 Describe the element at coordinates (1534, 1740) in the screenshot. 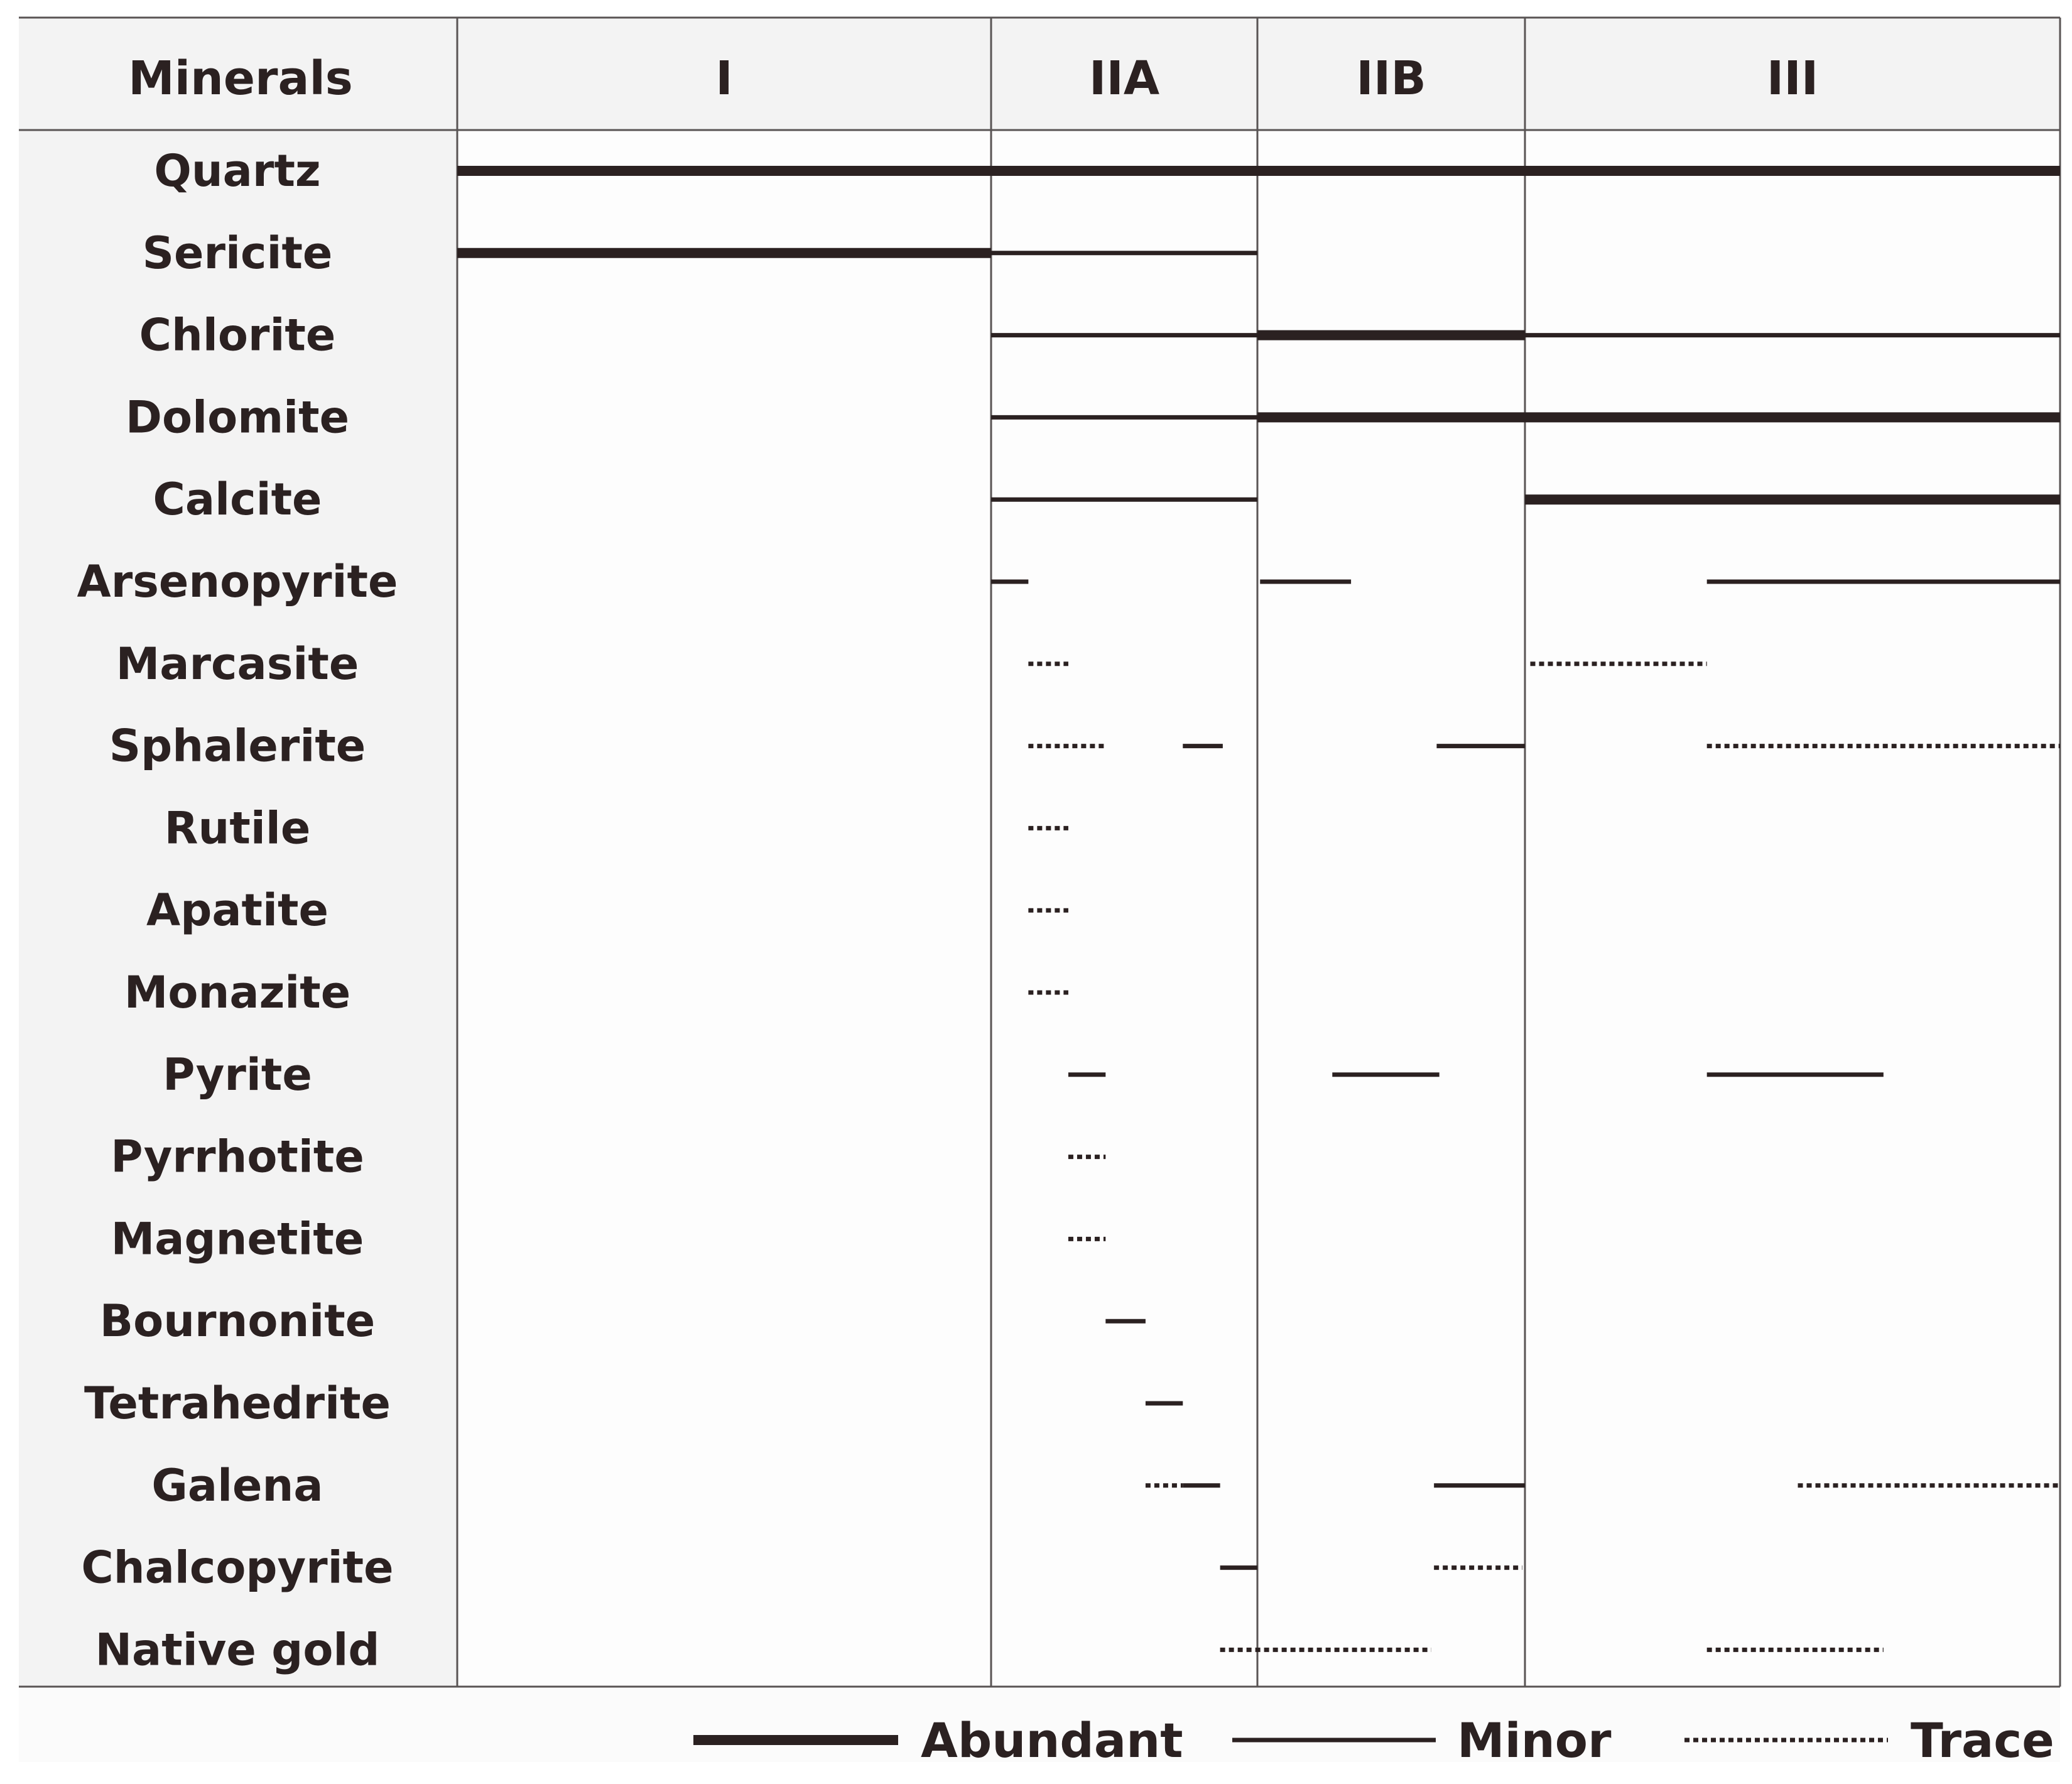

I see `legend-label: Minor` at that location.